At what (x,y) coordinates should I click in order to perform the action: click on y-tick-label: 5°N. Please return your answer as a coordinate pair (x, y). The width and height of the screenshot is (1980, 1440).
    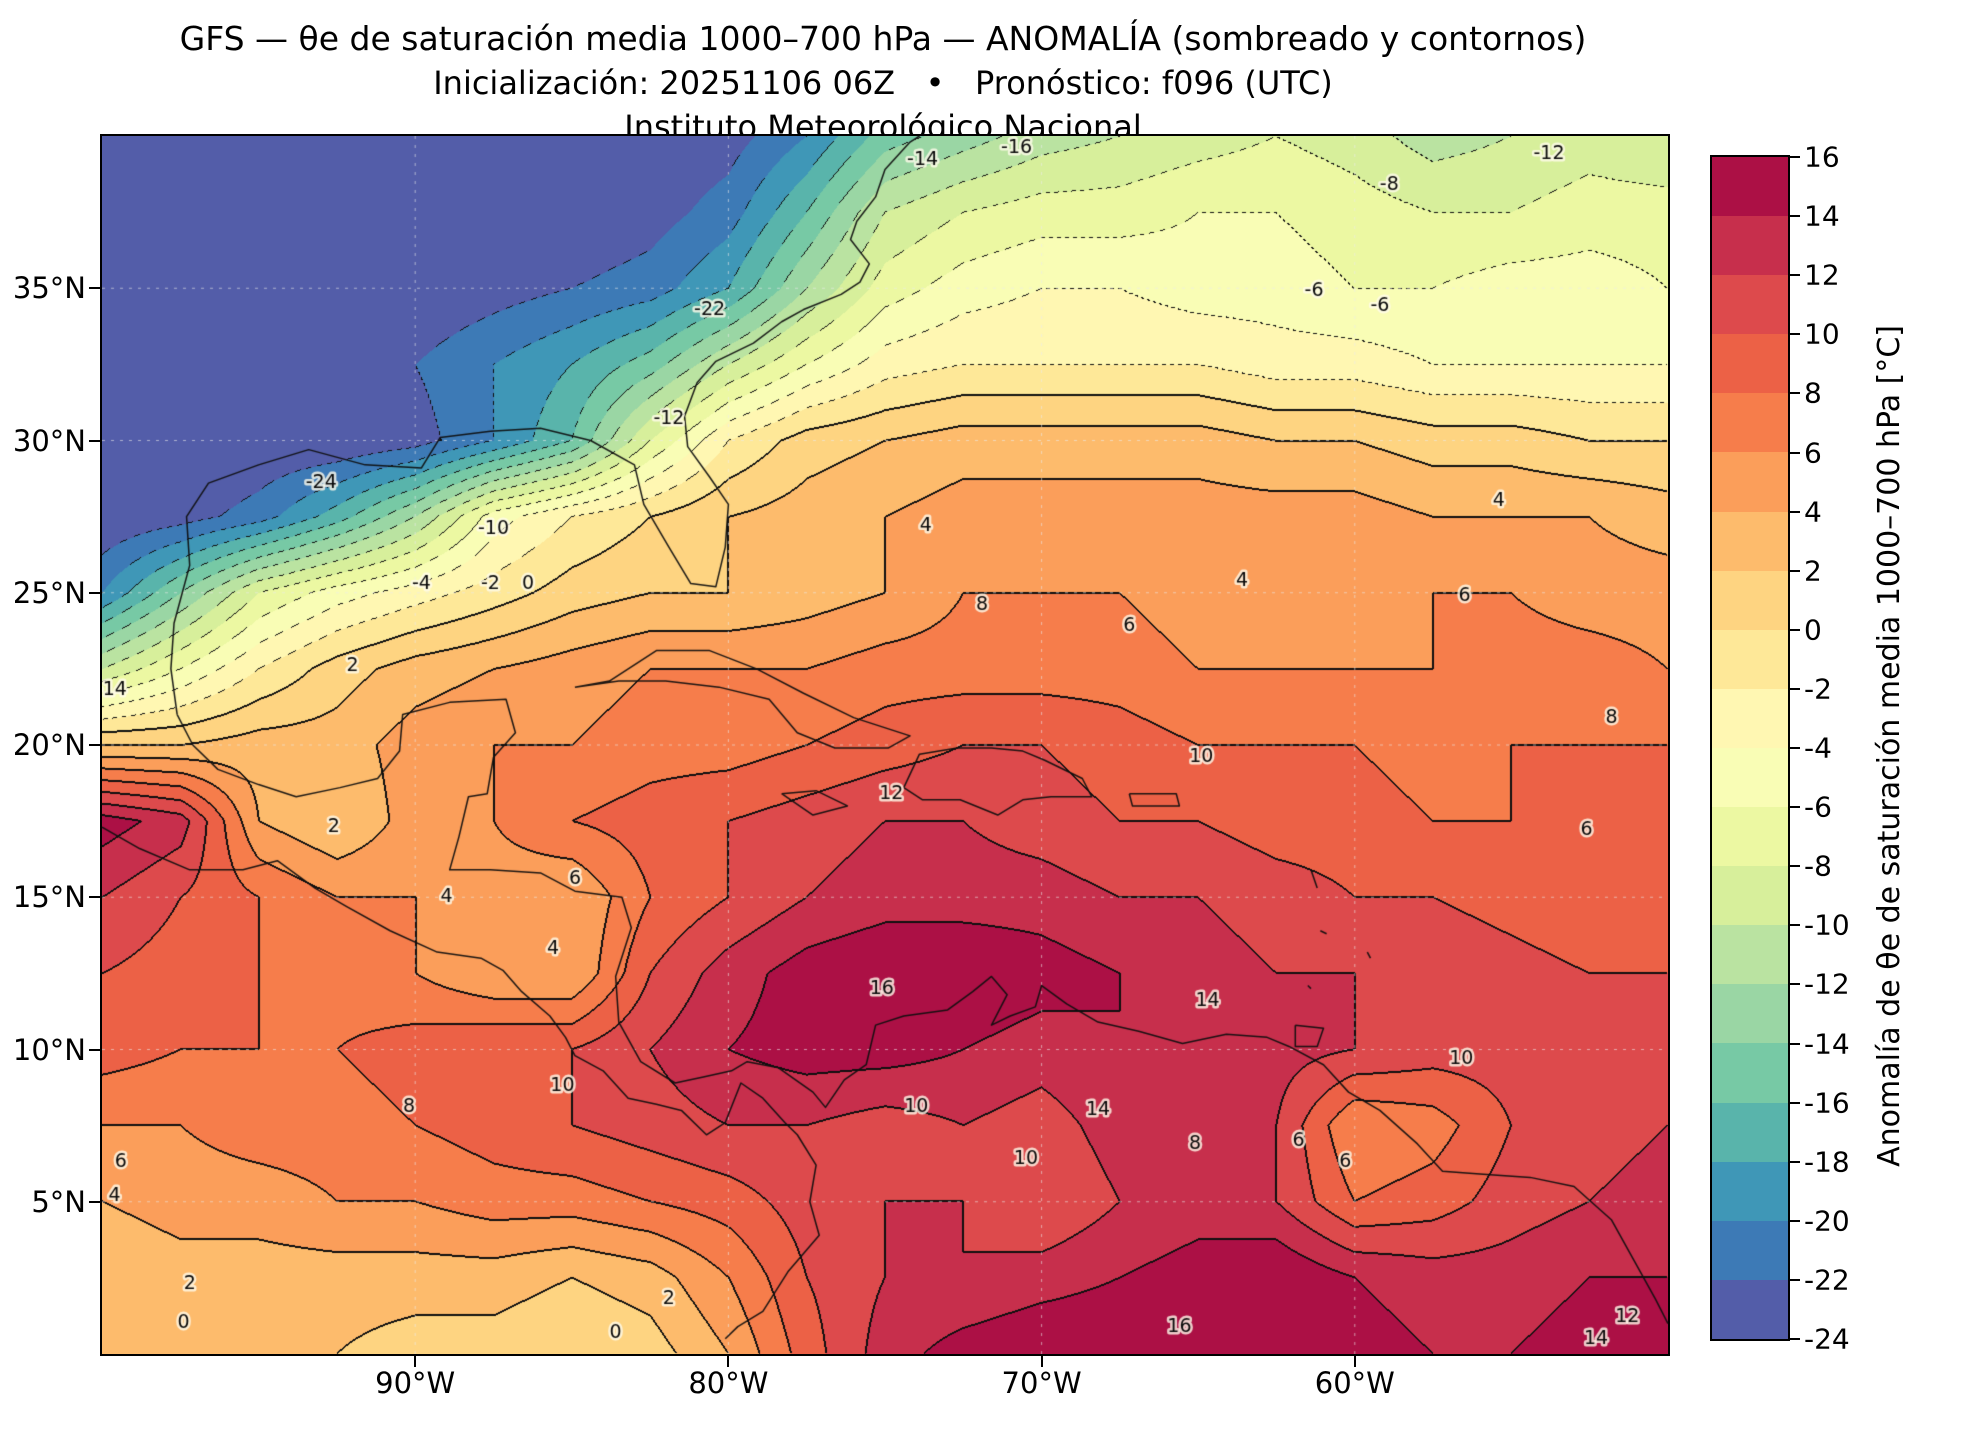
    Looking at the image, I should click on (58, 1201).